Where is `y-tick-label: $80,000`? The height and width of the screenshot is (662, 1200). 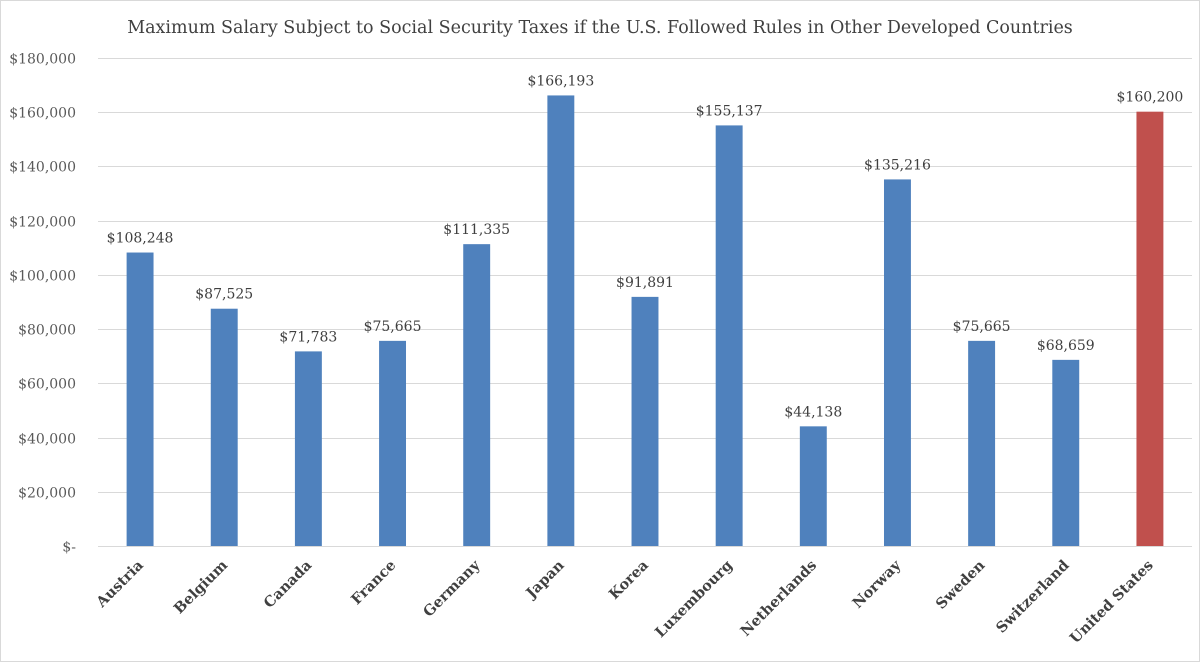
y-tick-label: $80,000 is located at coordinates (47, 331).